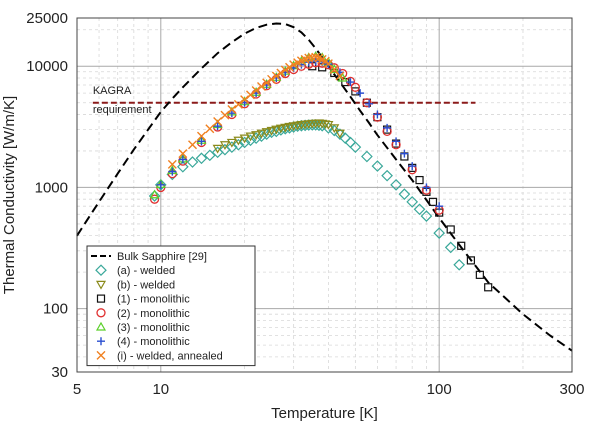  I want to click on legend-label: (4) - monolithic, so click(153, 342).